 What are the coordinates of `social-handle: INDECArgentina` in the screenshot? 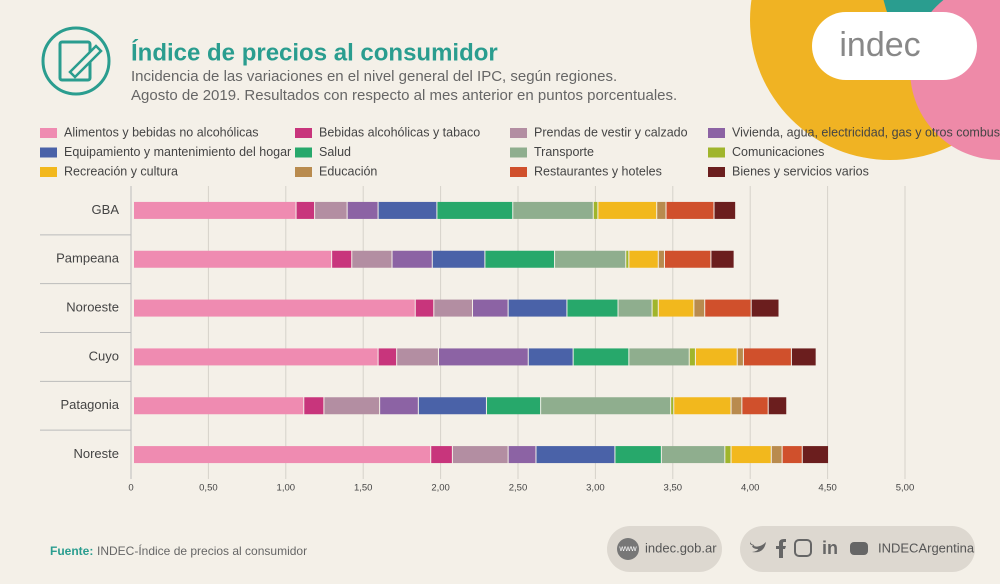 It's located at (926, 547).